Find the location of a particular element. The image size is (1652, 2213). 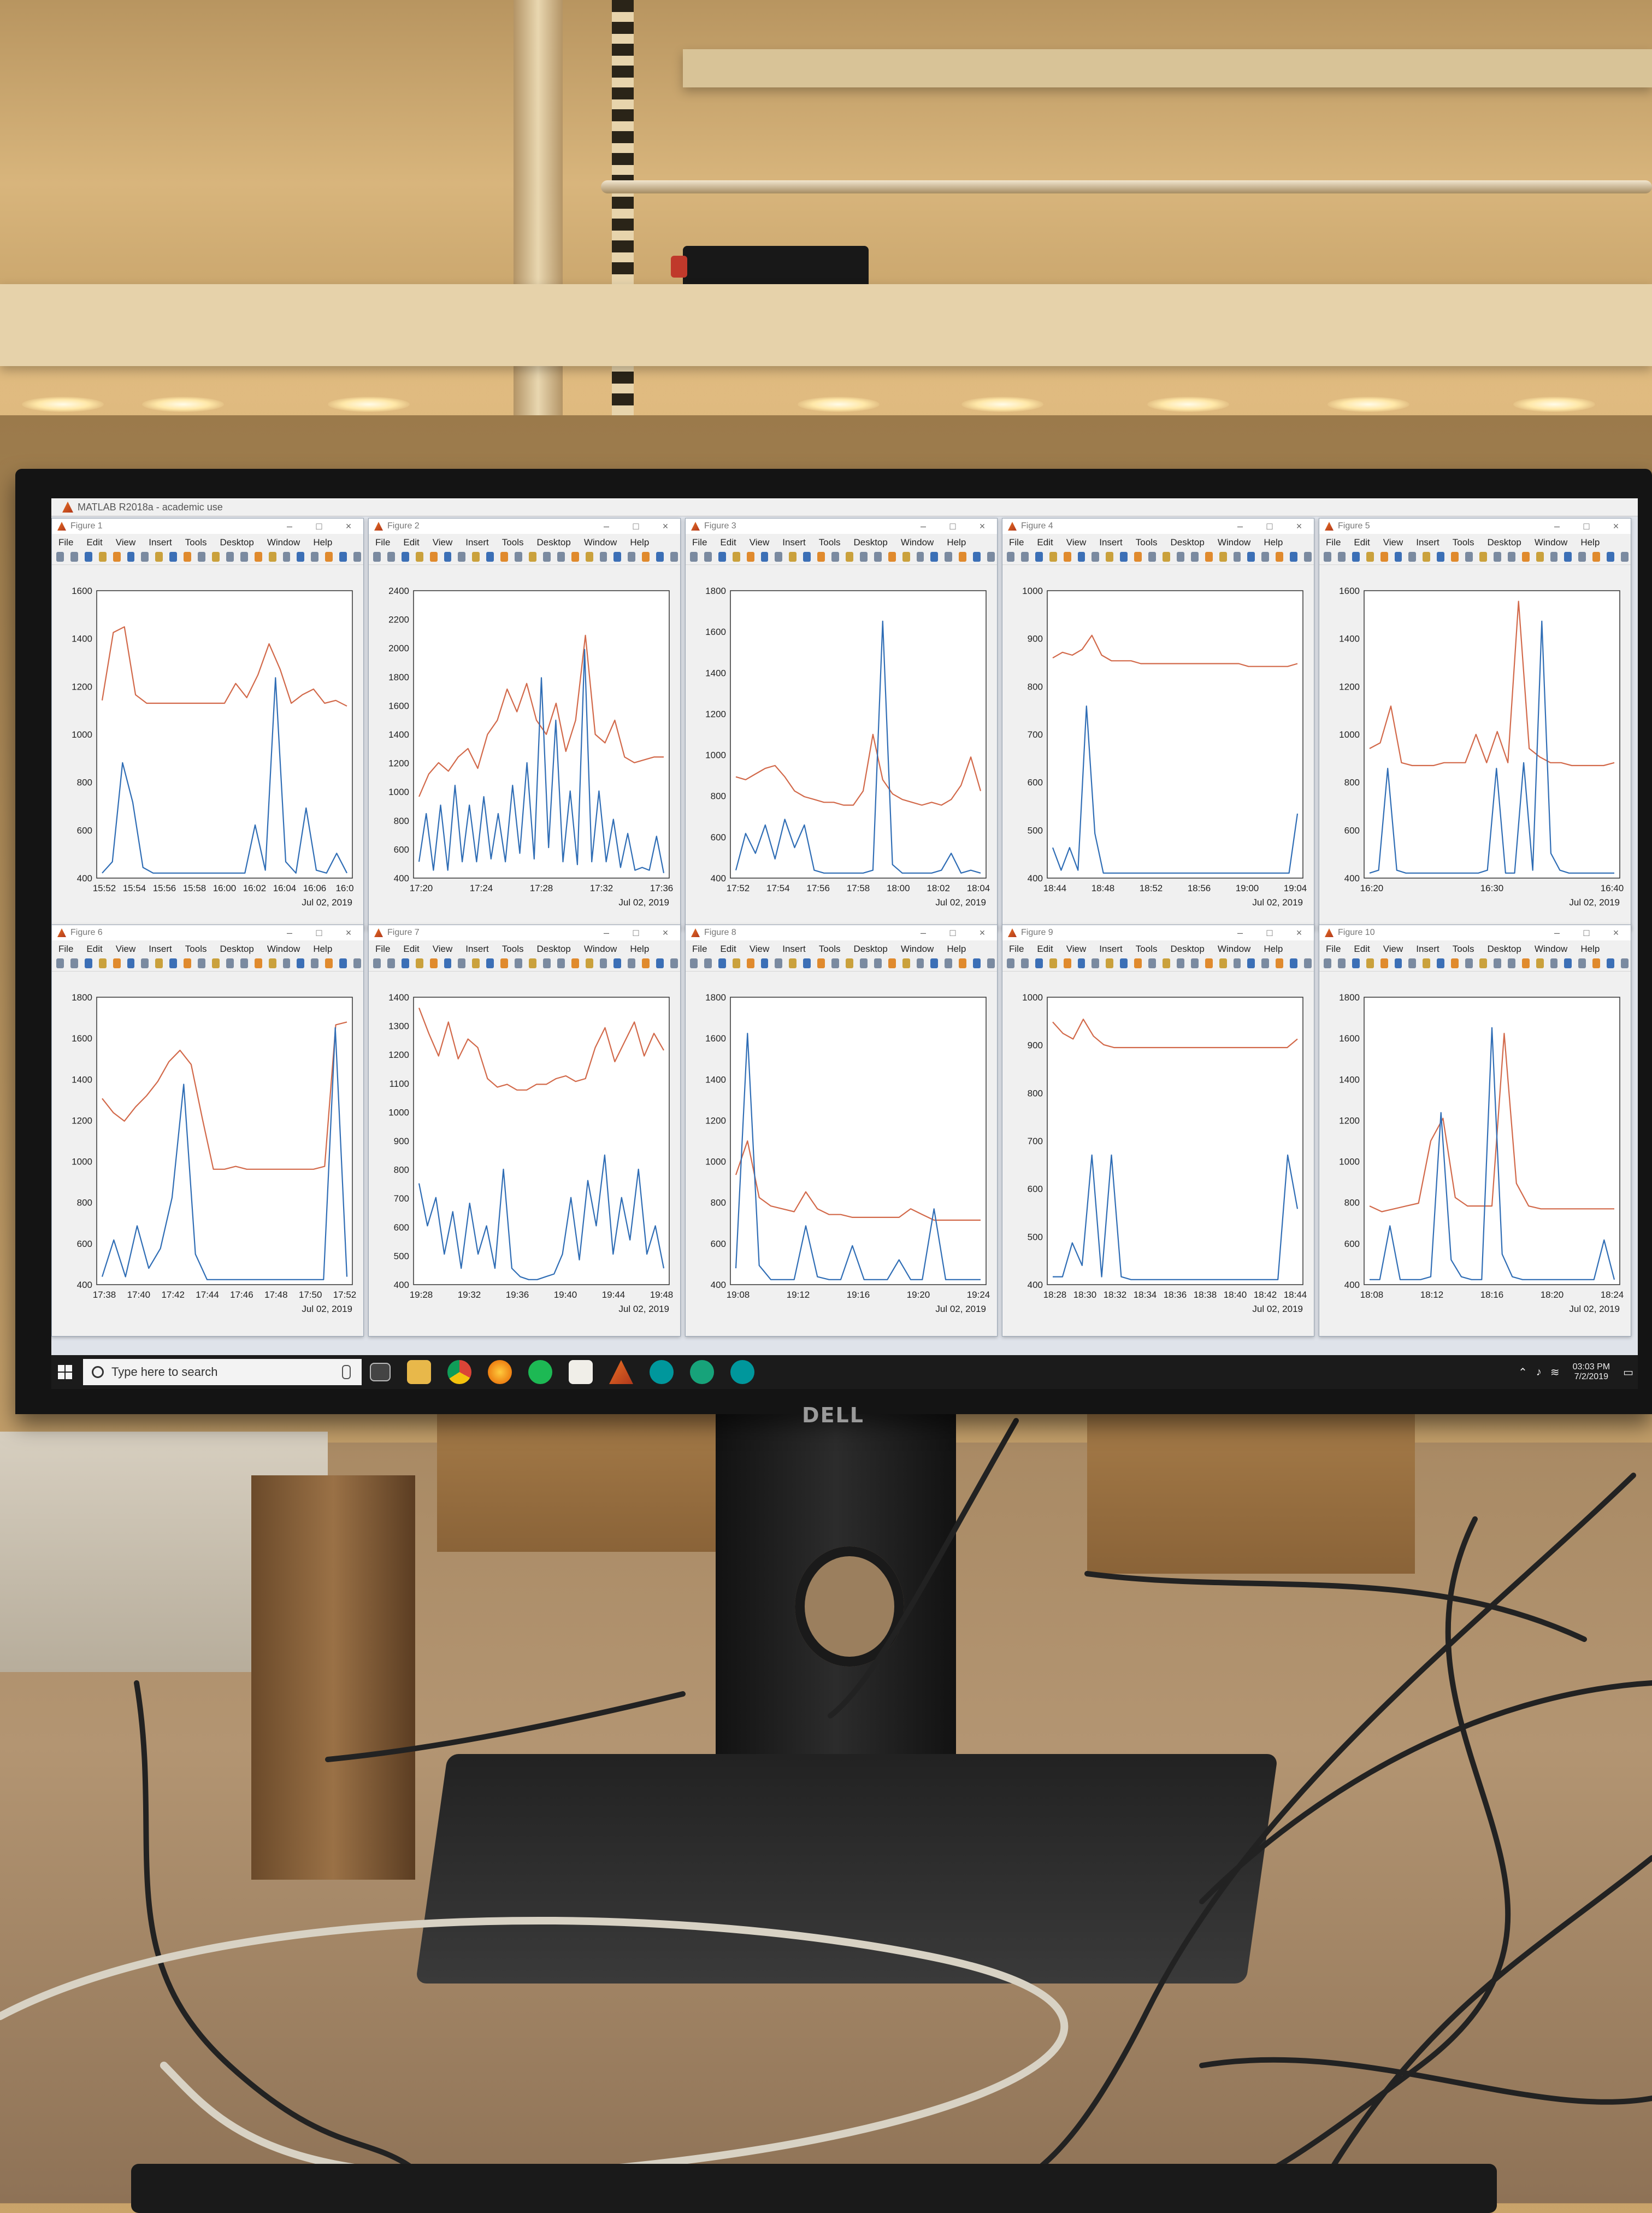

firefox-icon is located at coordinates (500, 1372).